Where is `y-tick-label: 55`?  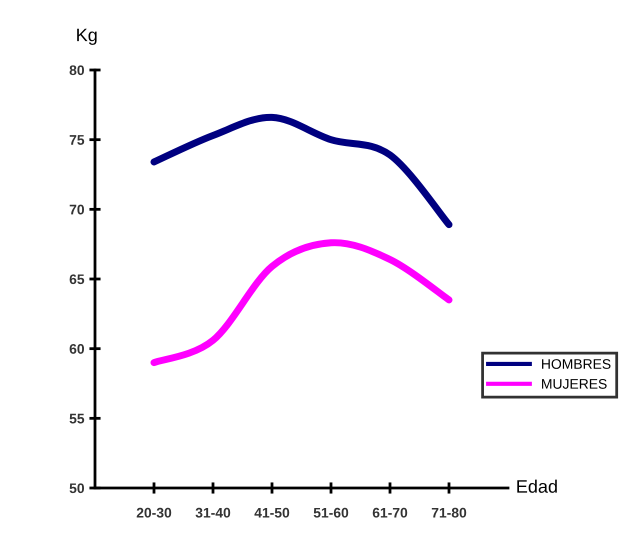
y-tick-label: 55 is located at coordinates (77, 419).